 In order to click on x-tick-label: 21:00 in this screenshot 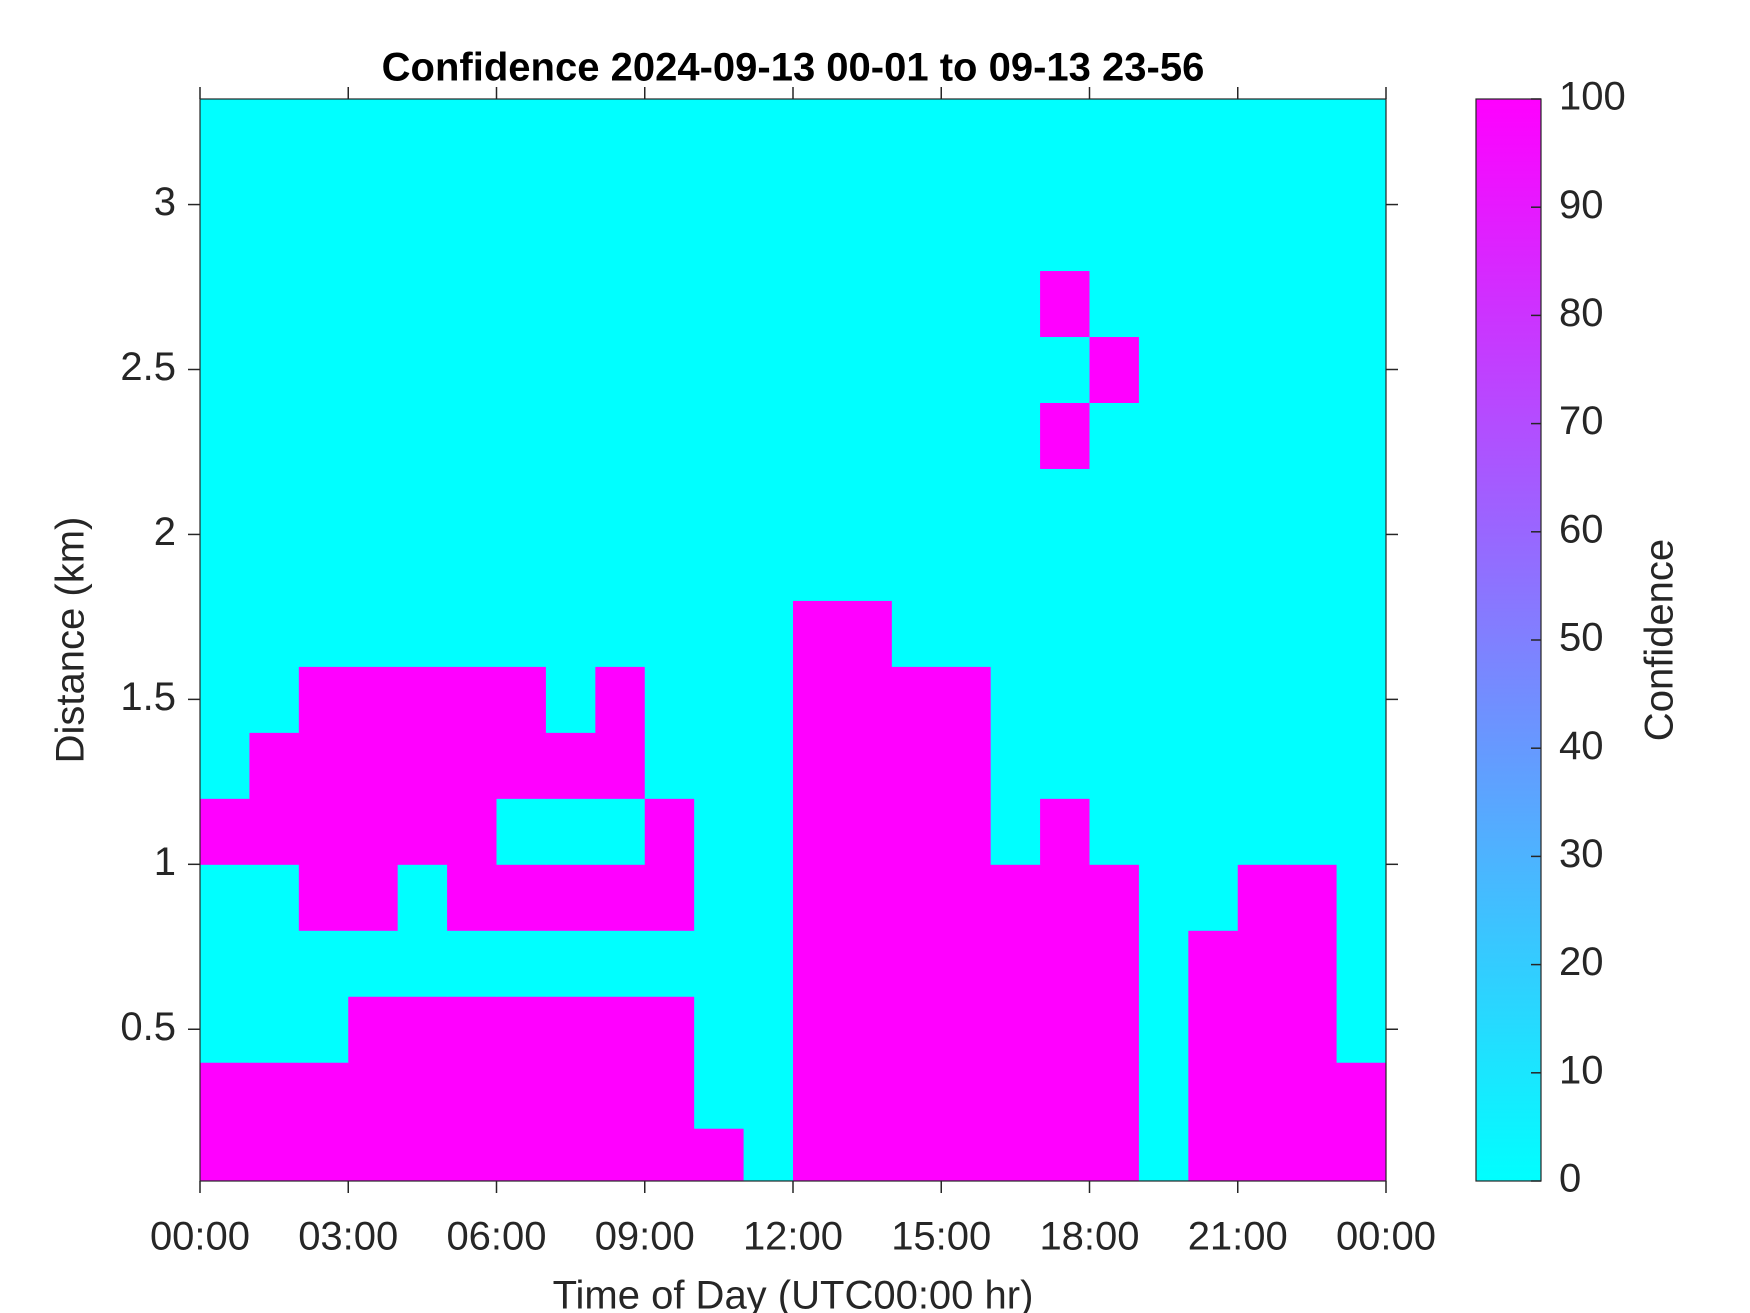, I will do `click(1238, 1237)`.